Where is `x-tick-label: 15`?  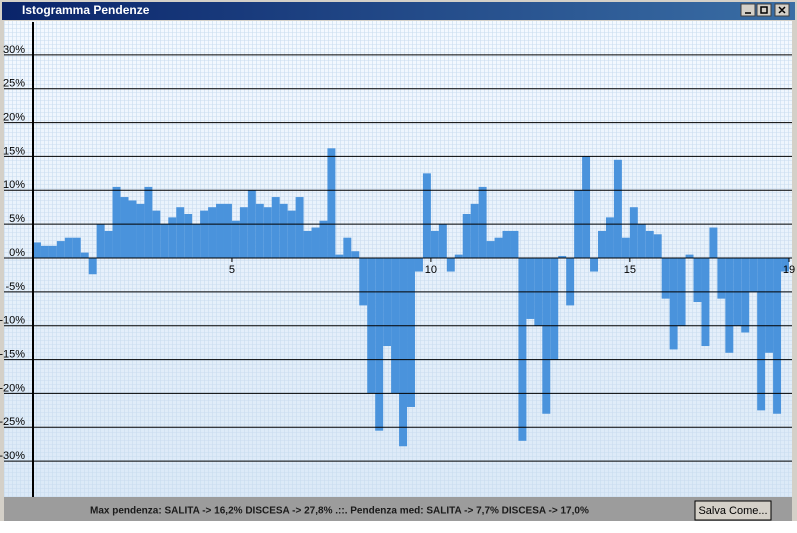
x-tick-label: 15 is located at coordinates (630, 270).